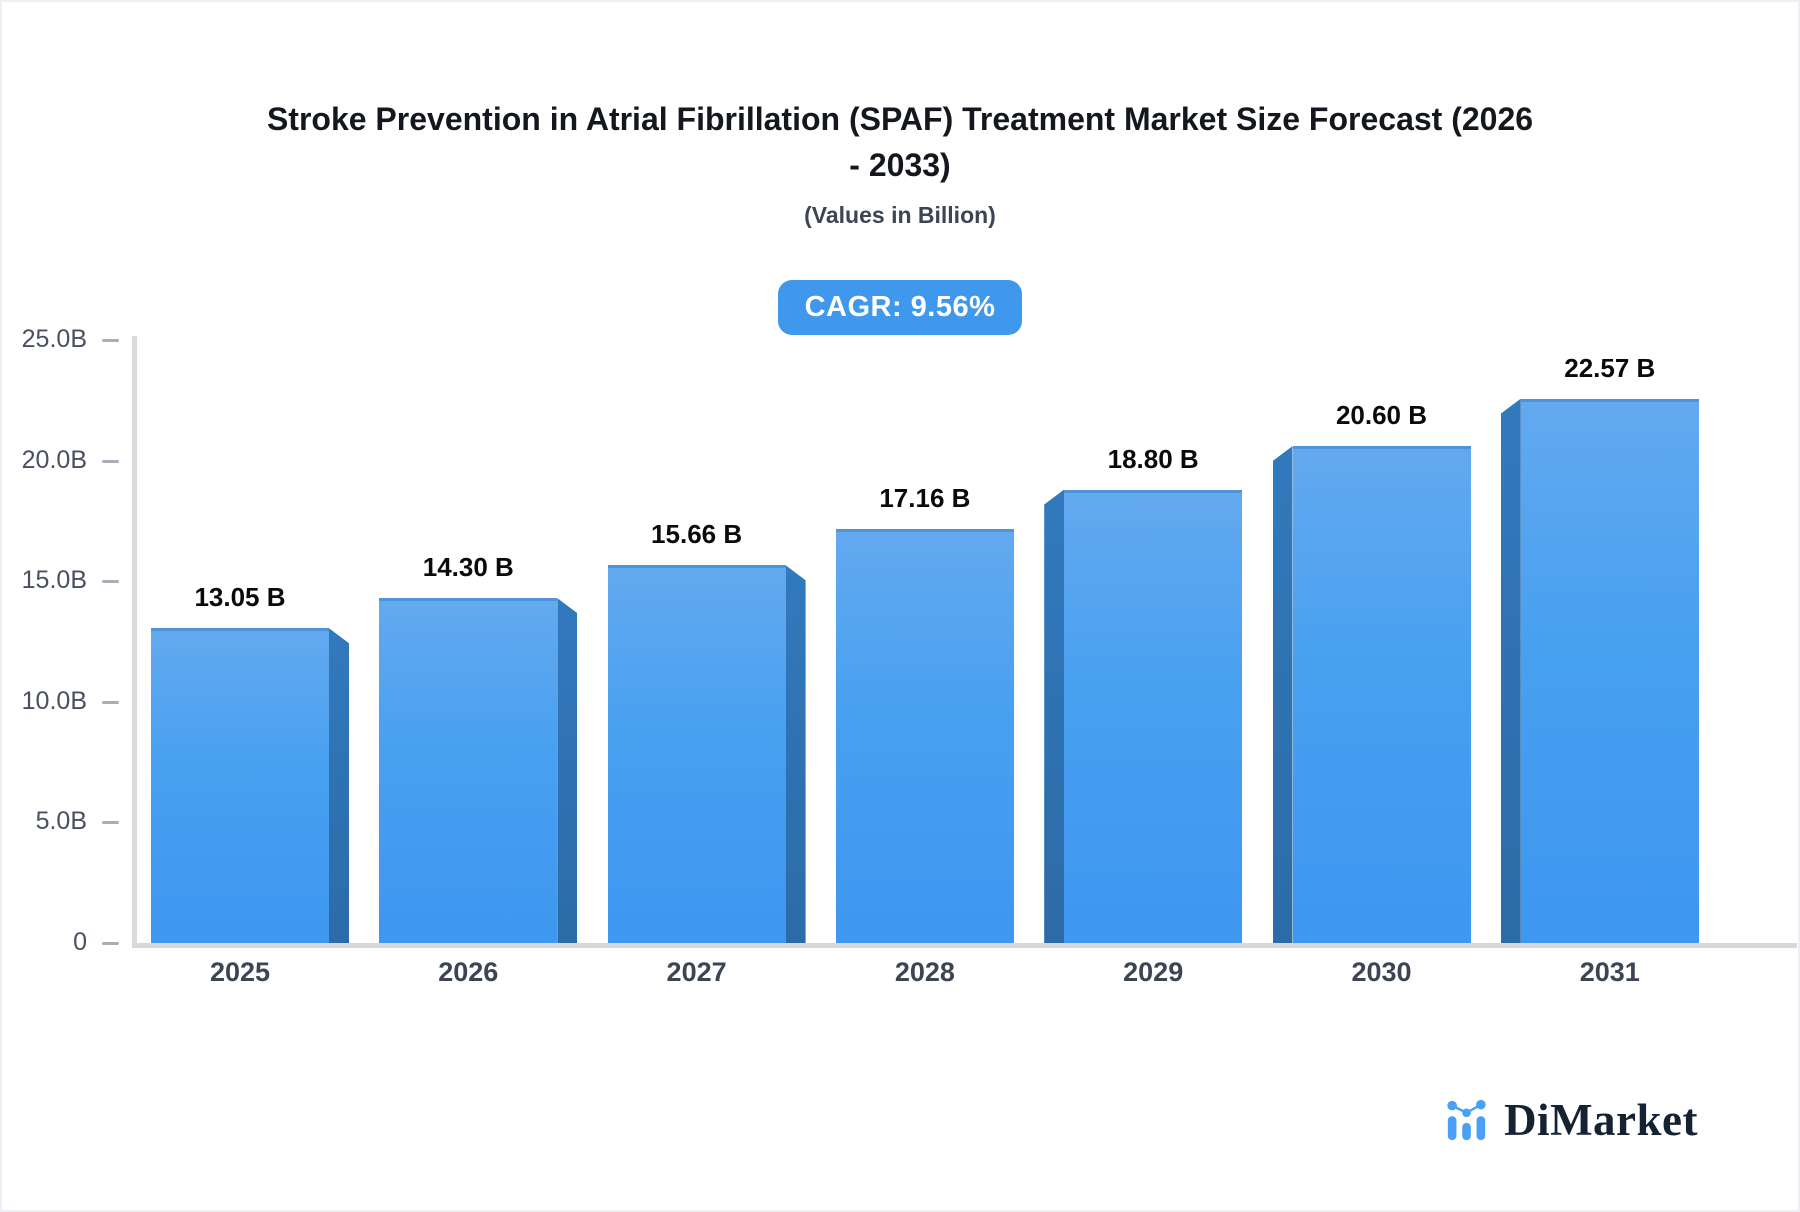  I want to click on chart-title-line2: - 2033), so click(900, 165).